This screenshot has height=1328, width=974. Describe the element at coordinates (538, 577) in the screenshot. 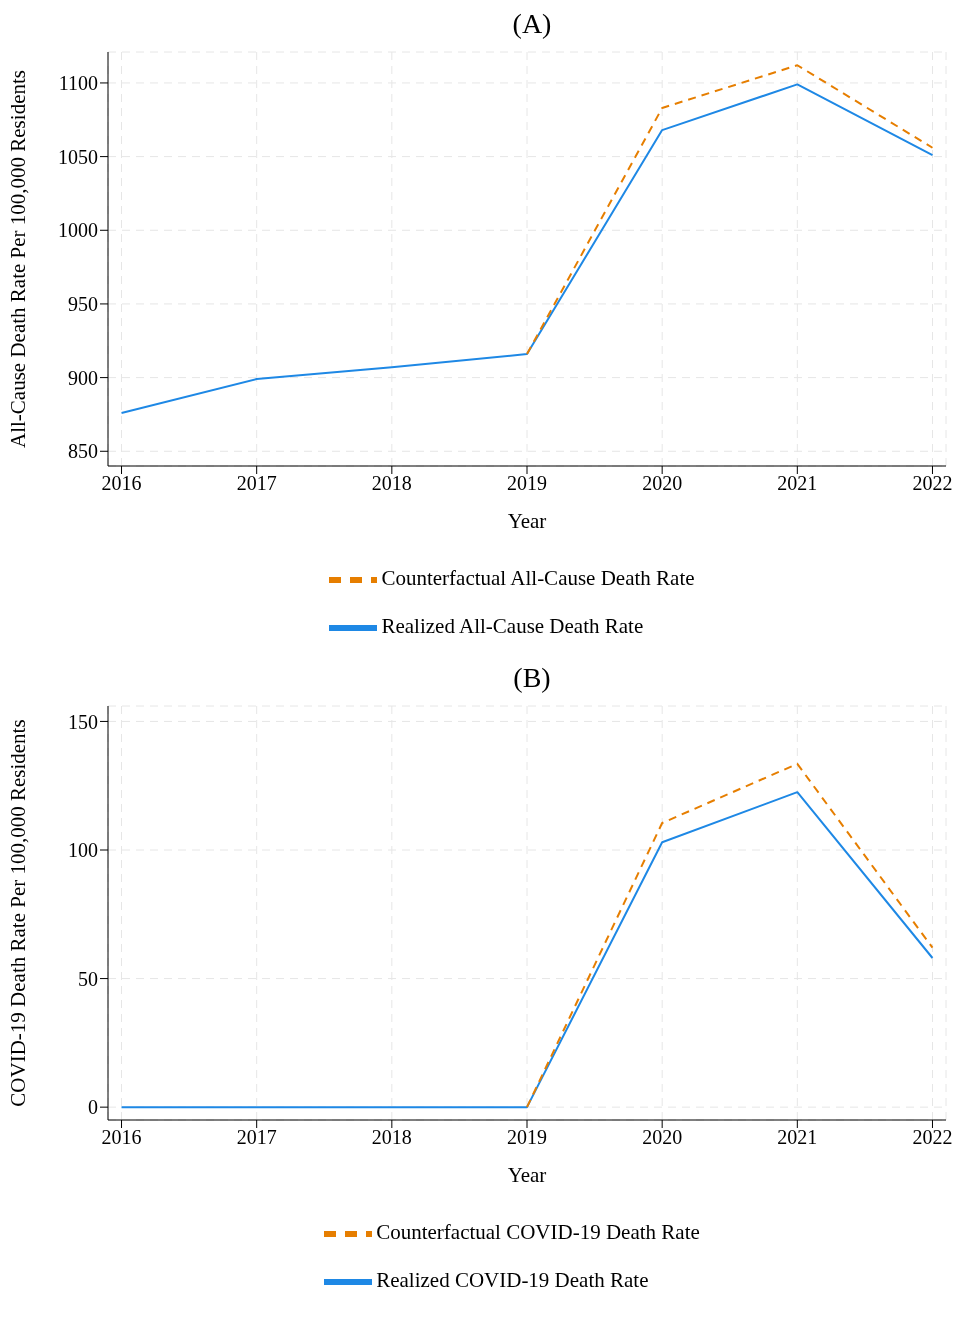

I see `legend-label: Counterfactual All-Cause Death Rate` at that location.